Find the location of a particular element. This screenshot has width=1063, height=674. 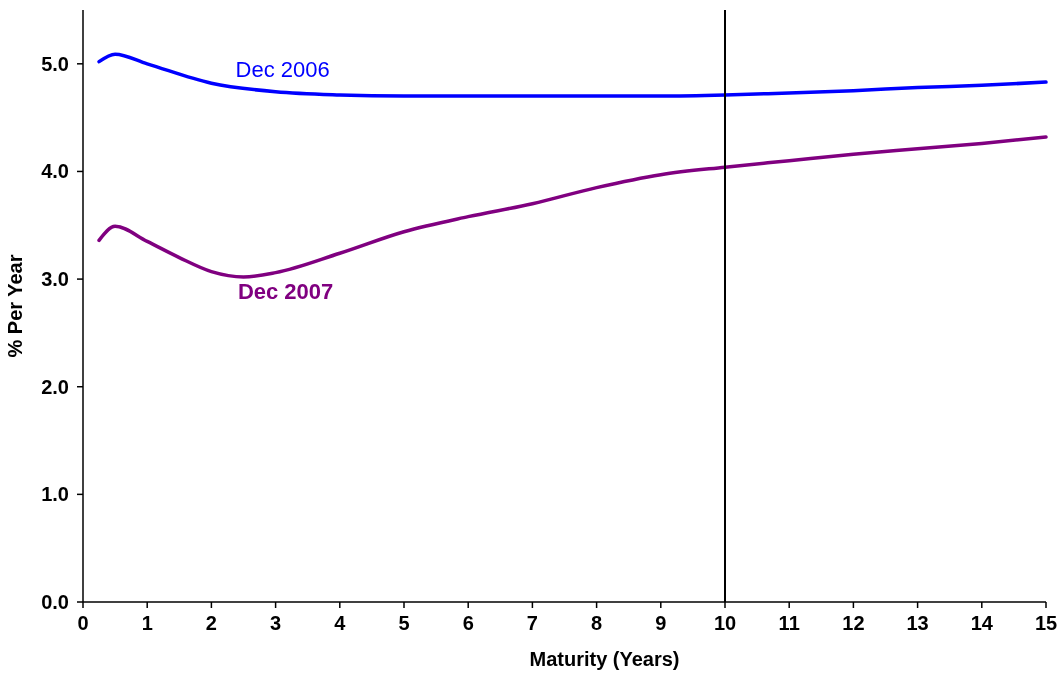

y-tick-label: 1.0 is located at coordinates (55, 494).